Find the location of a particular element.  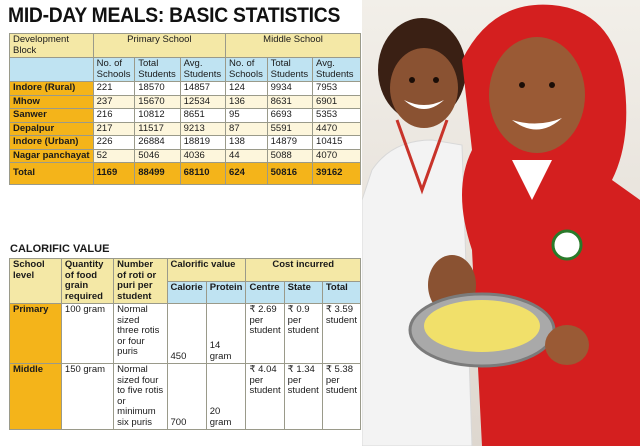

cell: 87 is located at coordinates (246, 128).